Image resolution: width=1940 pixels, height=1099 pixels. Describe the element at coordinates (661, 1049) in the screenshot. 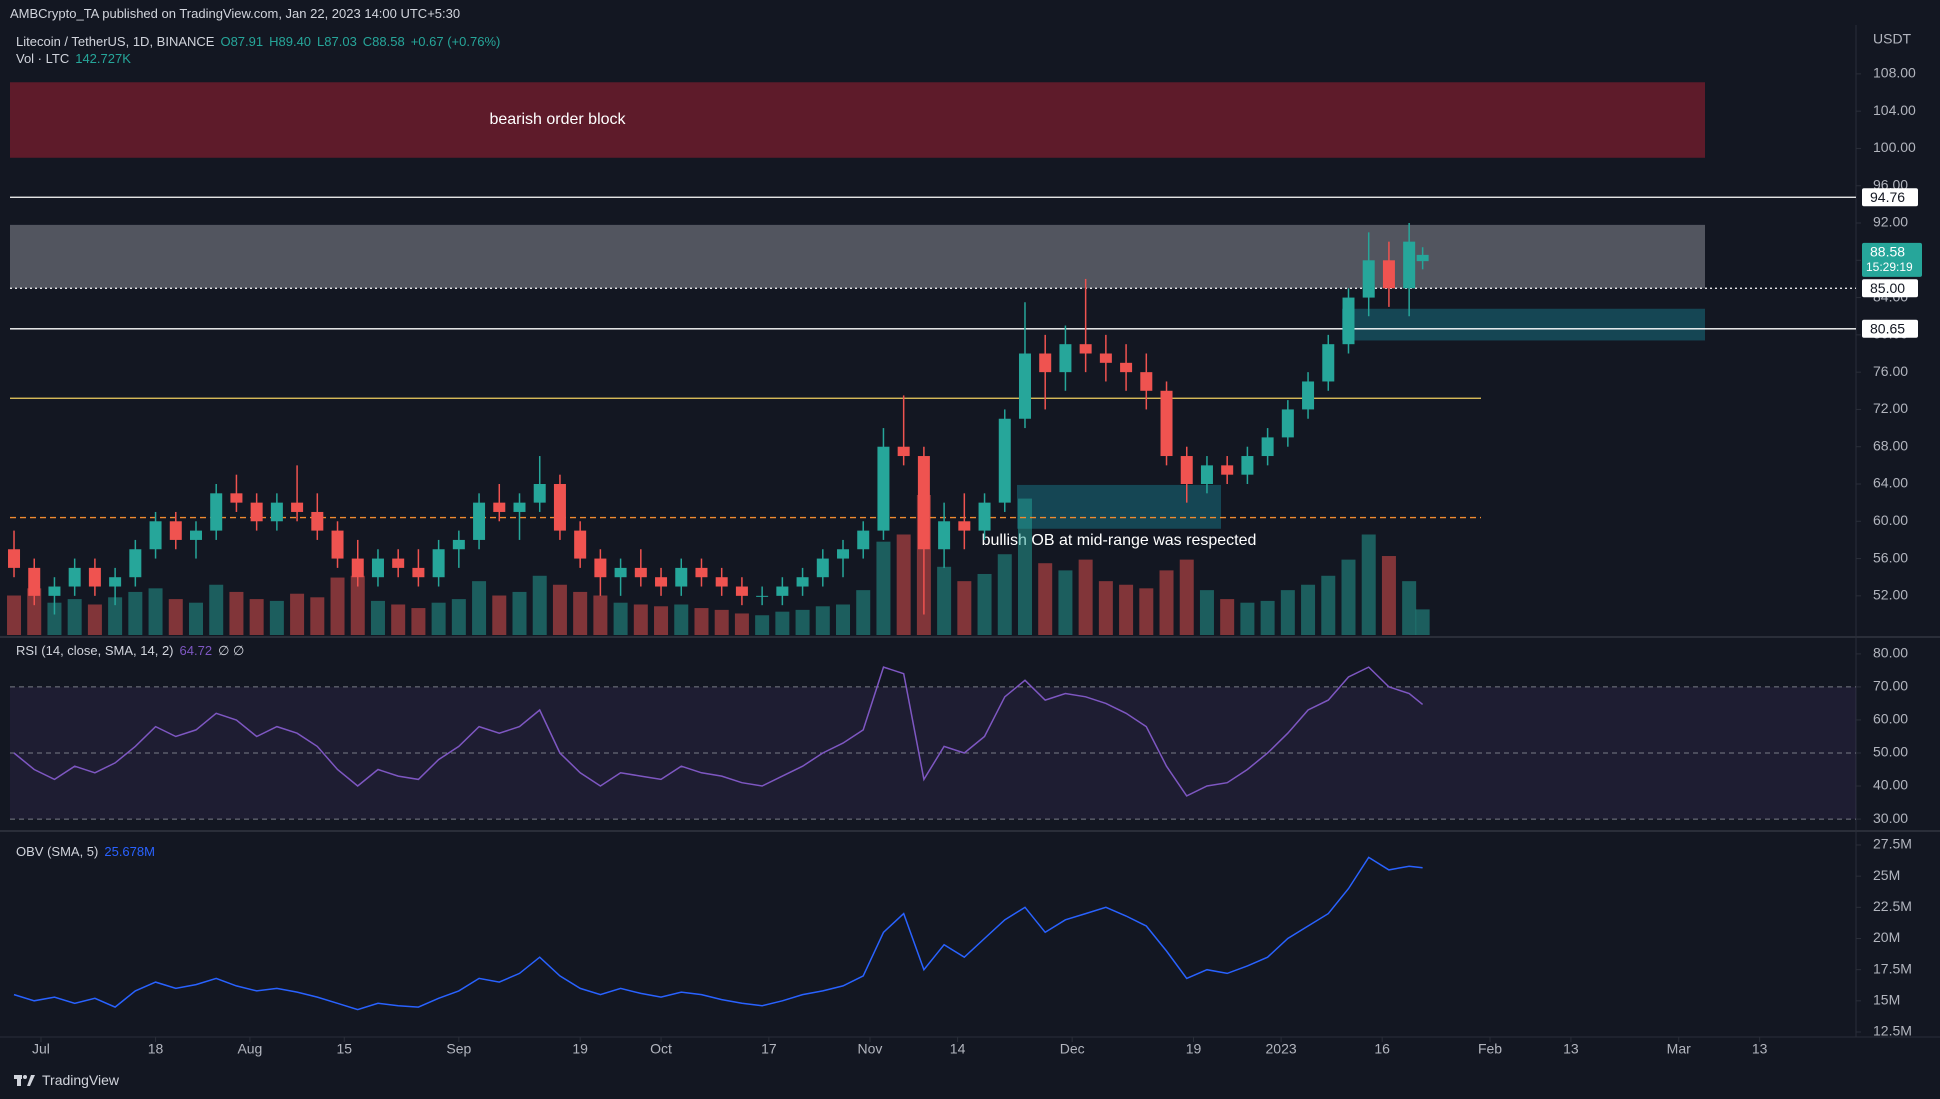

I see `x-tick-label: Oct` at that location.